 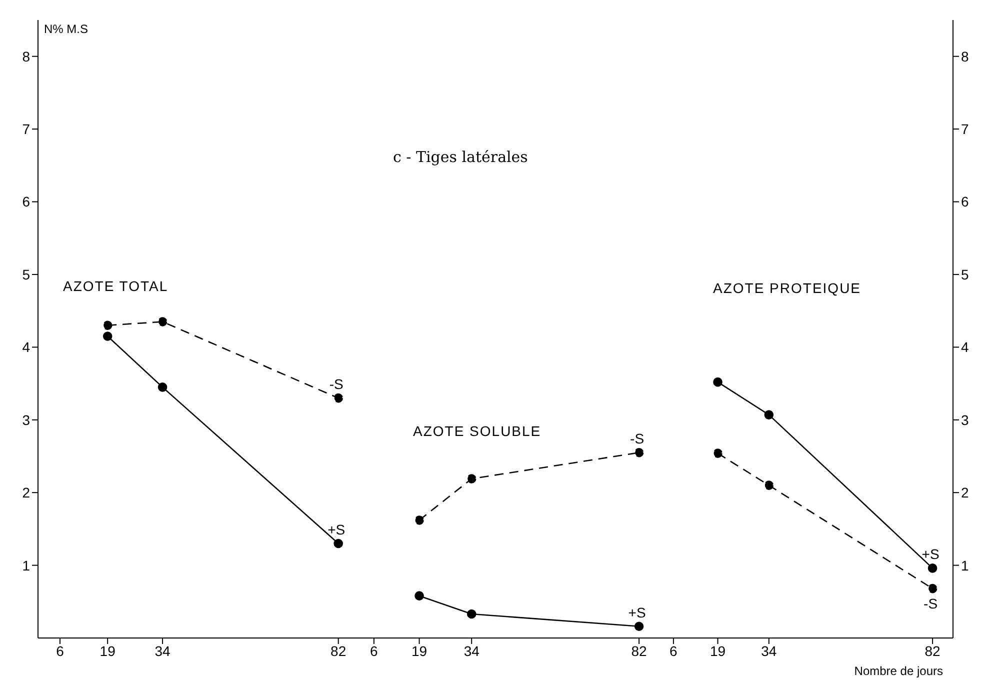 I want to click on annotation: c - Tiges latérales, so click(x=460, y=157).